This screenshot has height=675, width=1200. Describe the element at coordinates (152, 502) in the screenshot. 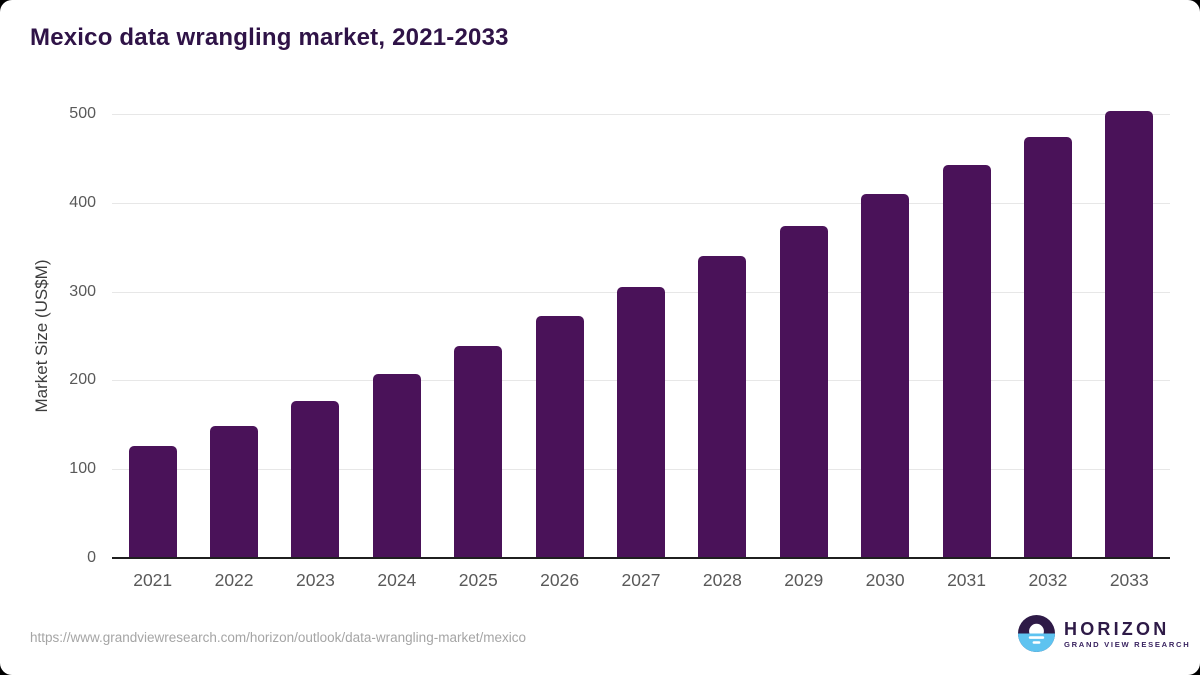

I see `bar-2021` at that location.